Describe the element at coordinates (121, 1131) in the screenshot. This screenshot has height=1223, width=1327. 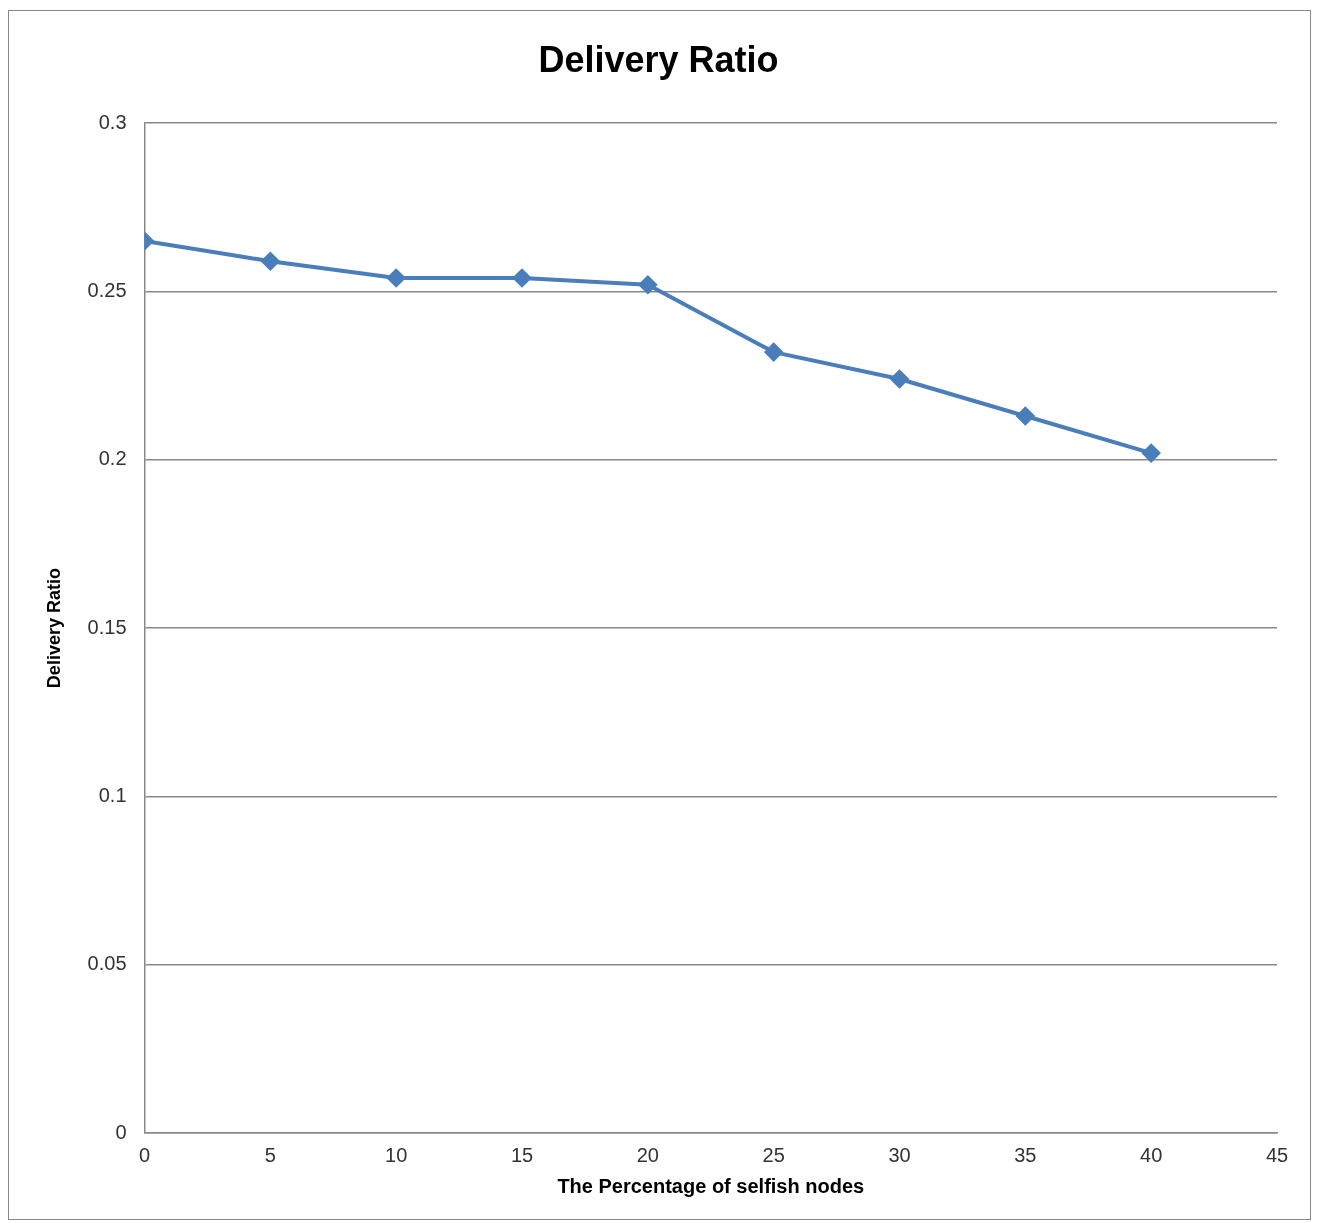
I see `y-tick-label: 0` at that location.